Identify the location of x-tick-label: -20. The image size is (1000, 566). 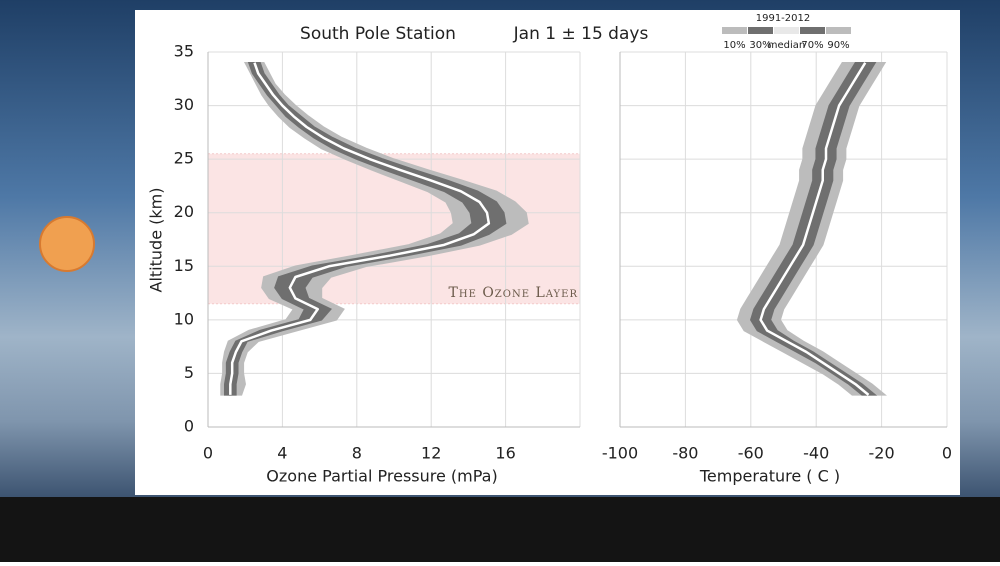
(882, 453).